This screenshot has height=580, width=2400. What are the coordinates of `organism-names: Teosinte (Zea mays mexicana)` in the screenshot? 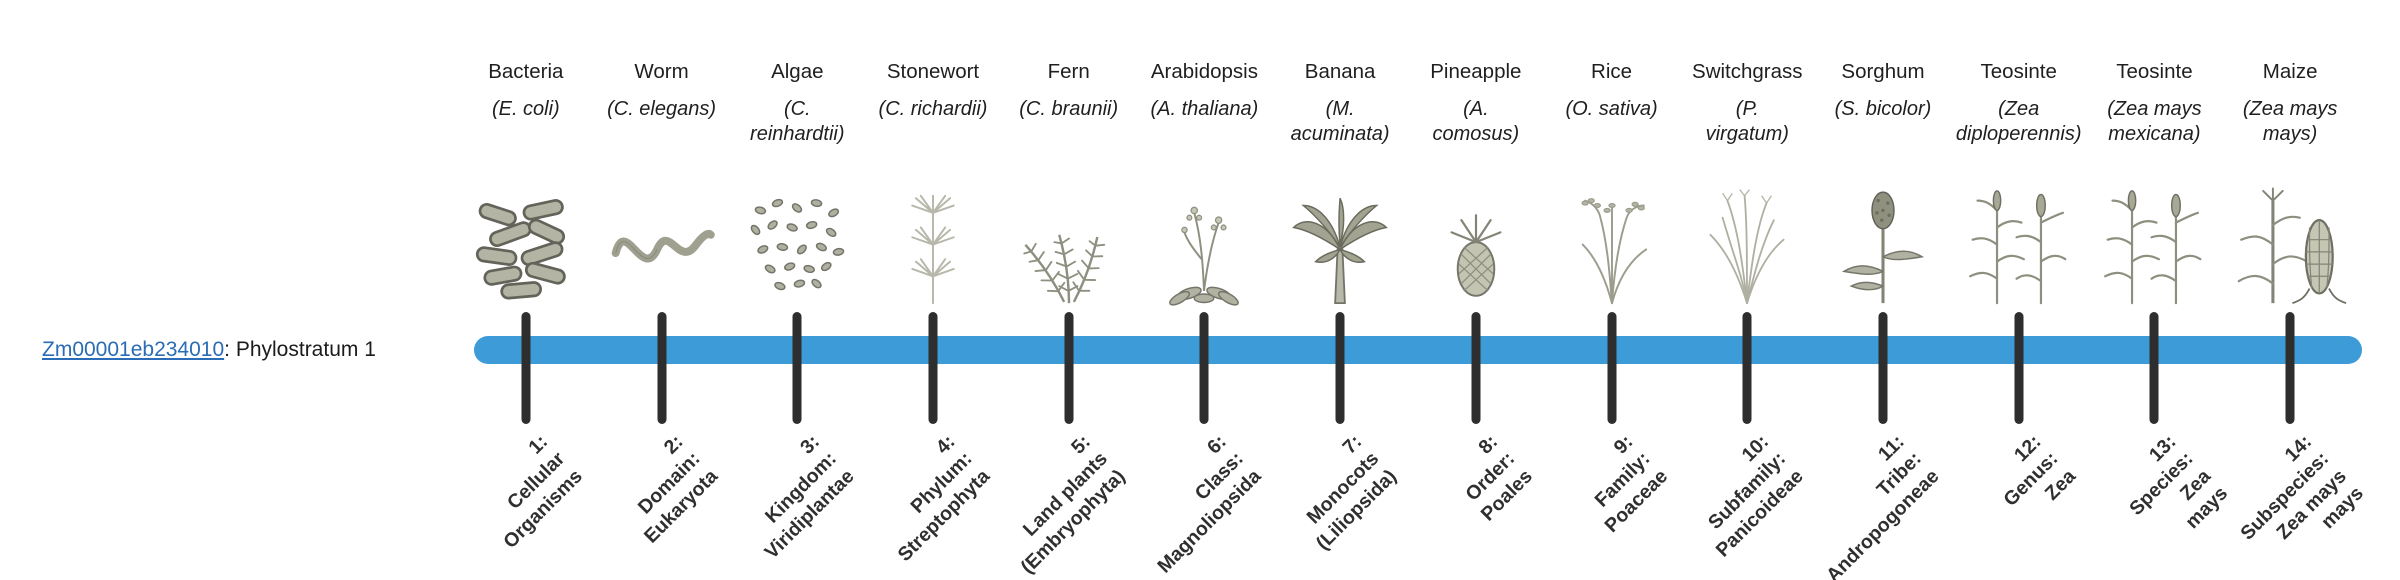 It's located at (2154, 103).